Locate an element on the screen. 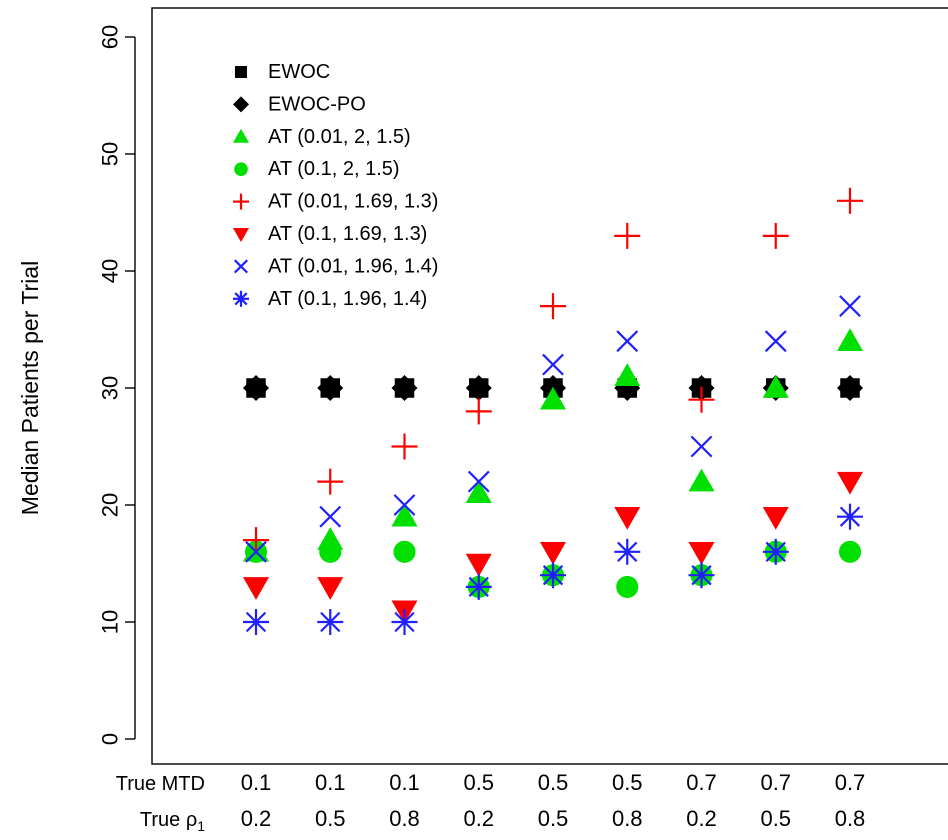 The image size is (948, 840). legend-item: AT (0.1, 1.96, 1.4) is located at coordinates (330, 299).